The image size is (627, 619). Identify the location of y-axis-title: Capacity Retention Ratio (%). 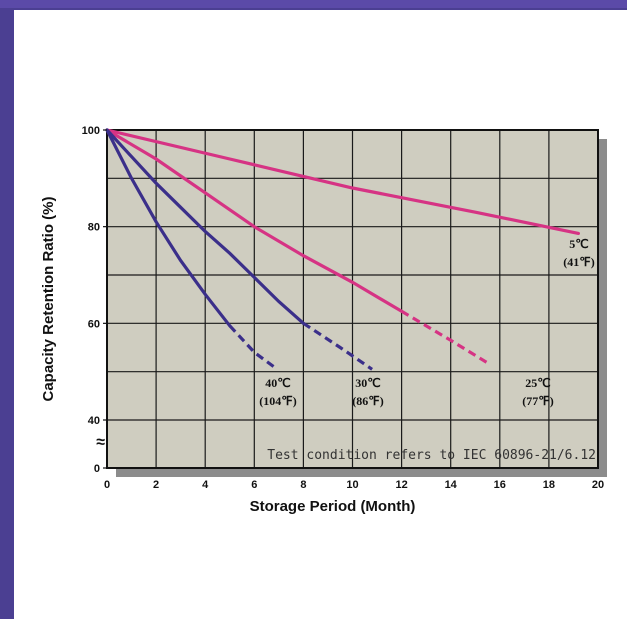
(48, 298).